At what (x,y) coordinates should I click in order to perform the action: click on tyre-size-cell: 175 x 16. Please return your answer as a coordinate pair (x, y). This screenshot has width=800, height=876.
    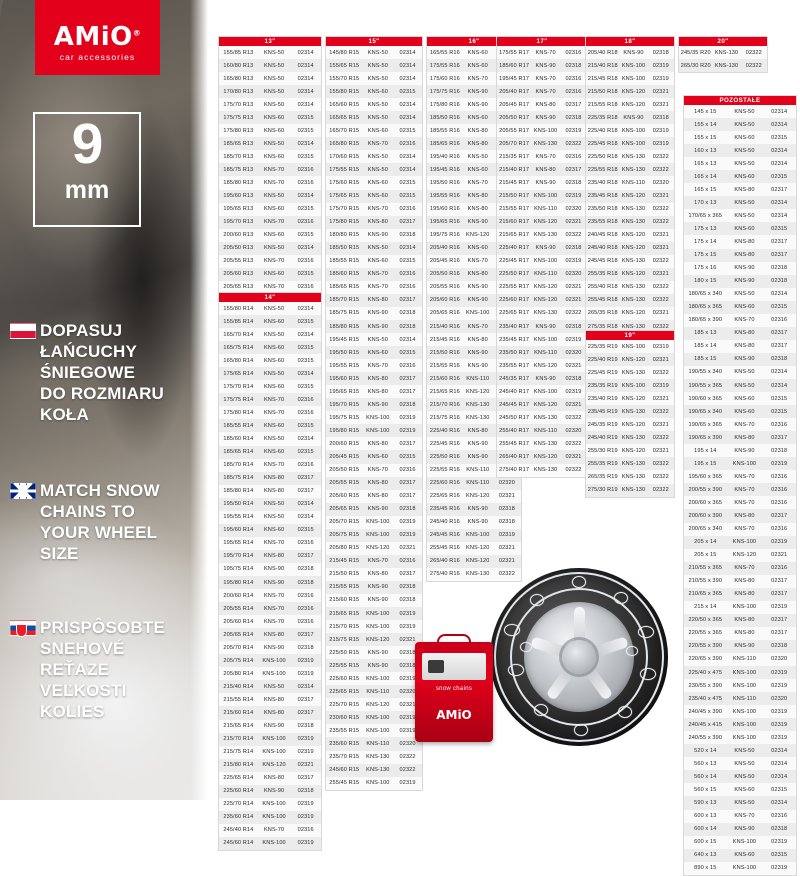
    Looking at the image, I should click on (705, 268).